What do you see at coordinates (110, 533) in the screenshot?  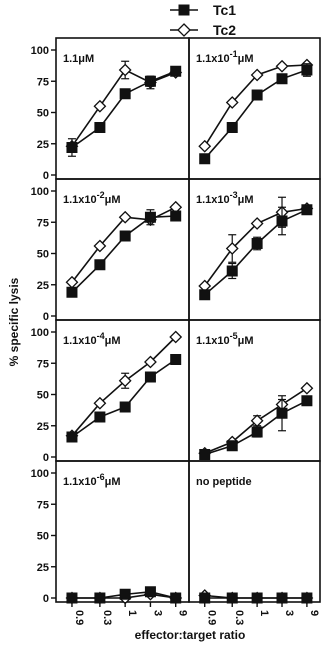 I see `panel-7: 0 25 50 75 100 1.1x10-6μM` at bounding box center [110, 533].